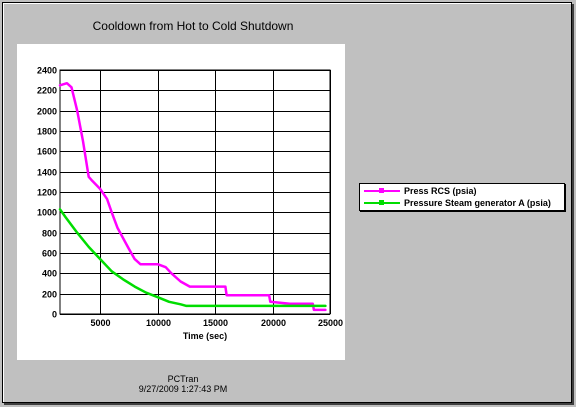  I want to click on y-tick-label: 2000, so click(47, 112).